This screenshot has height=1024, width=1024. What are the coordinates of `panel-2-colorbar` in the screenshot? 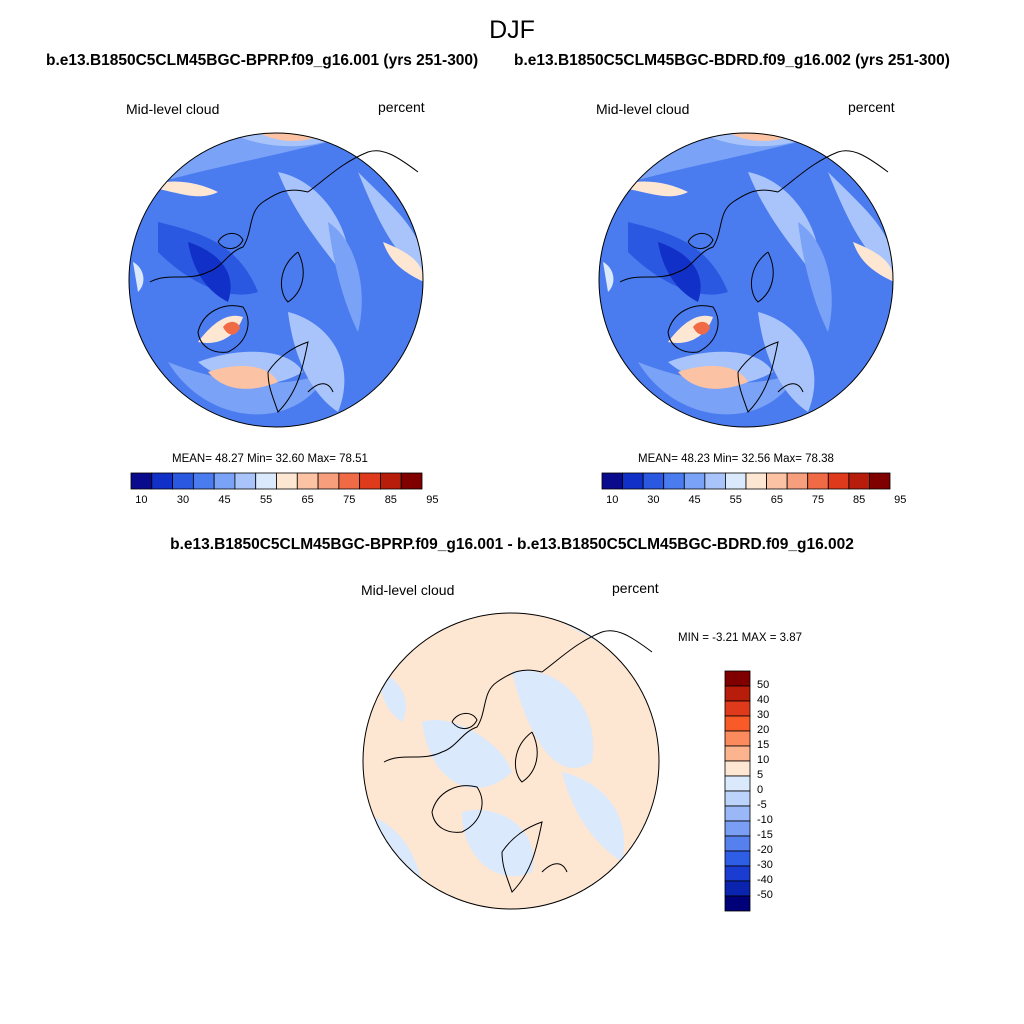 It's located at (746, 481).